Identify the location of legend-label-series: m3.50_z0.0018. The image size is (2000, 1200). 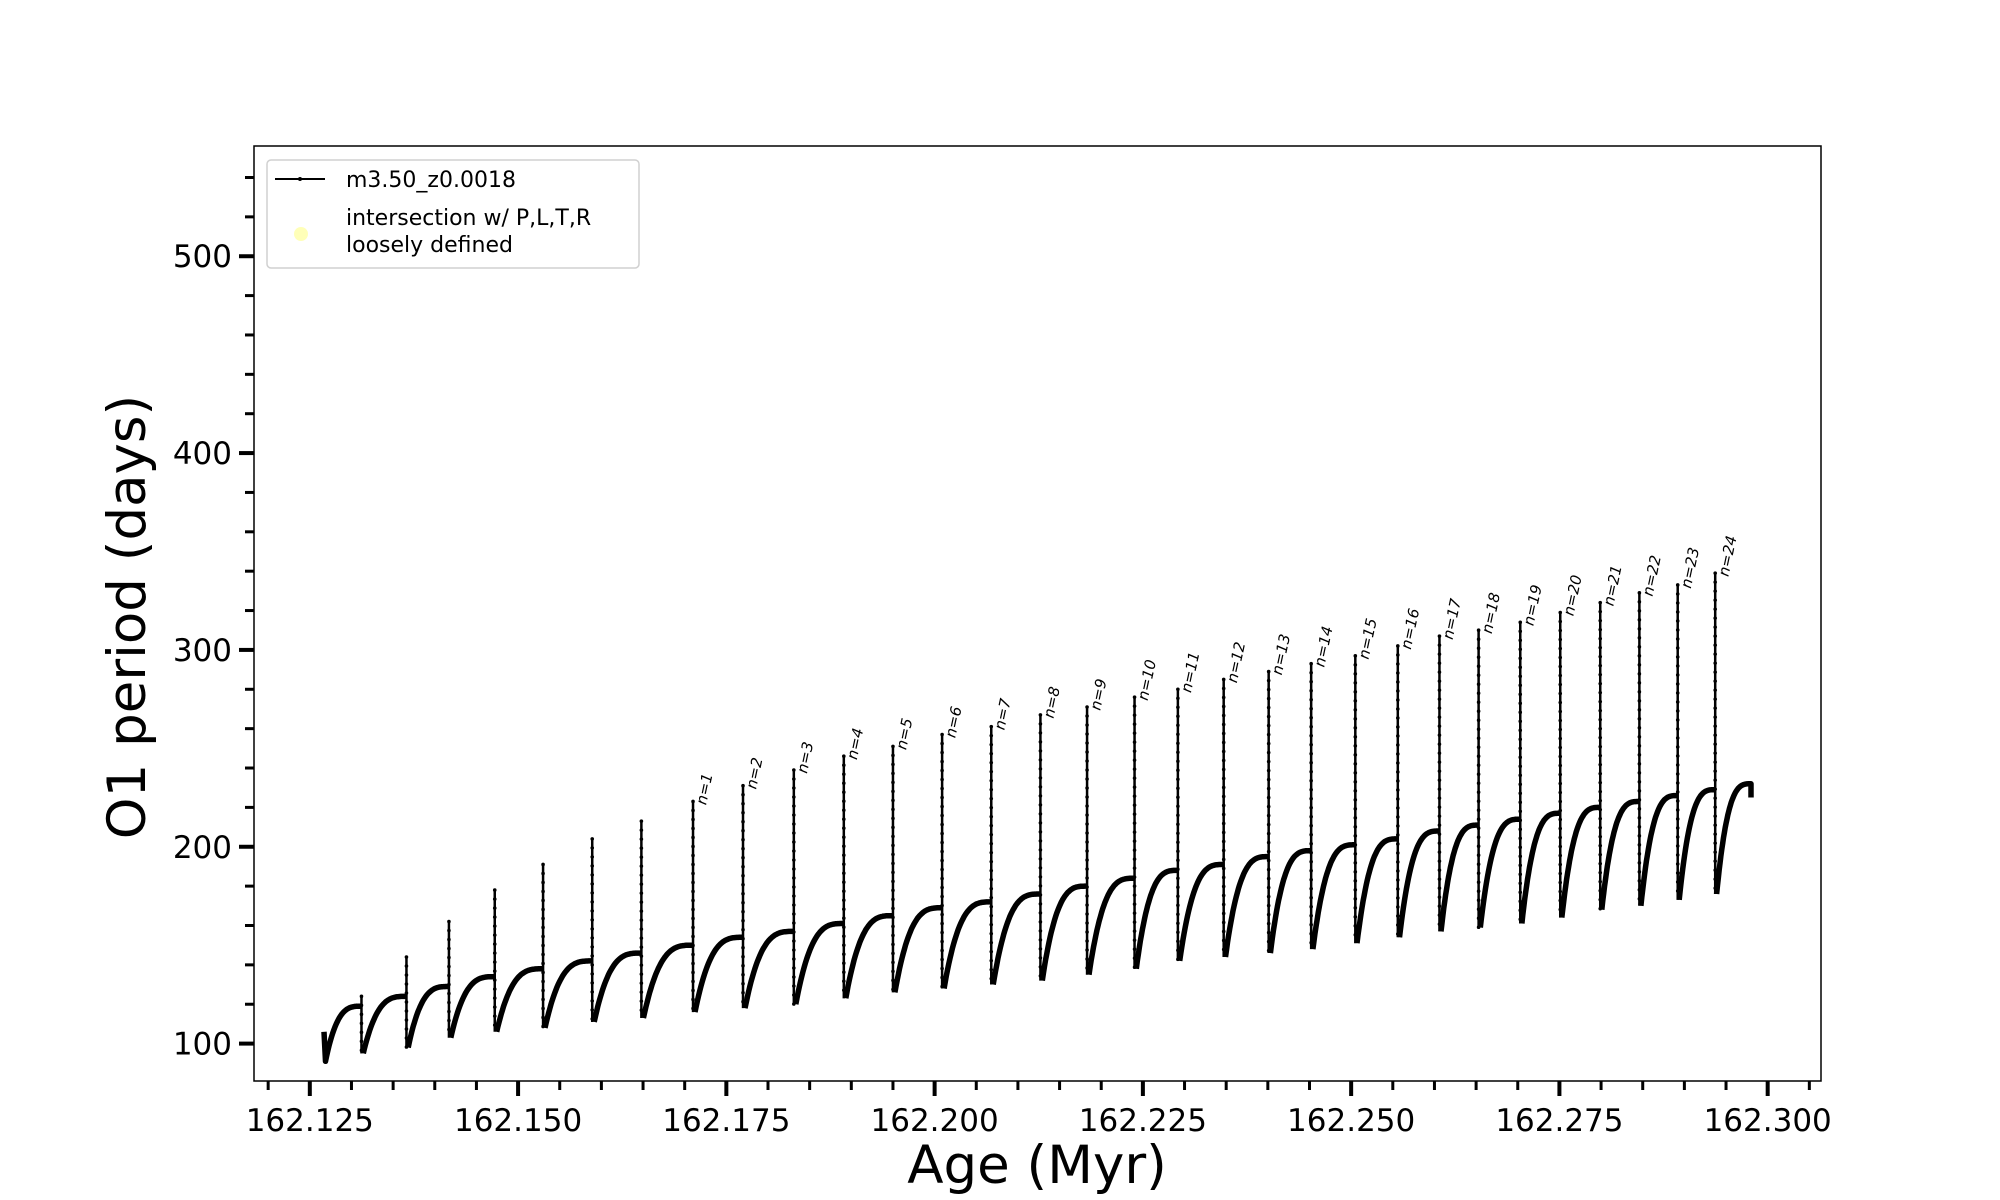
(431, 180).